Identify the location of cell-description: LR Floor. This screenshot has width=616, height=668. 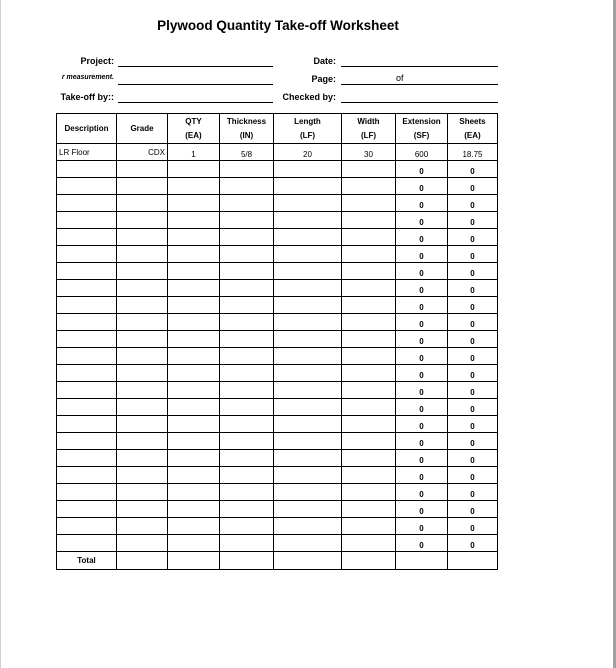
(86, 152).